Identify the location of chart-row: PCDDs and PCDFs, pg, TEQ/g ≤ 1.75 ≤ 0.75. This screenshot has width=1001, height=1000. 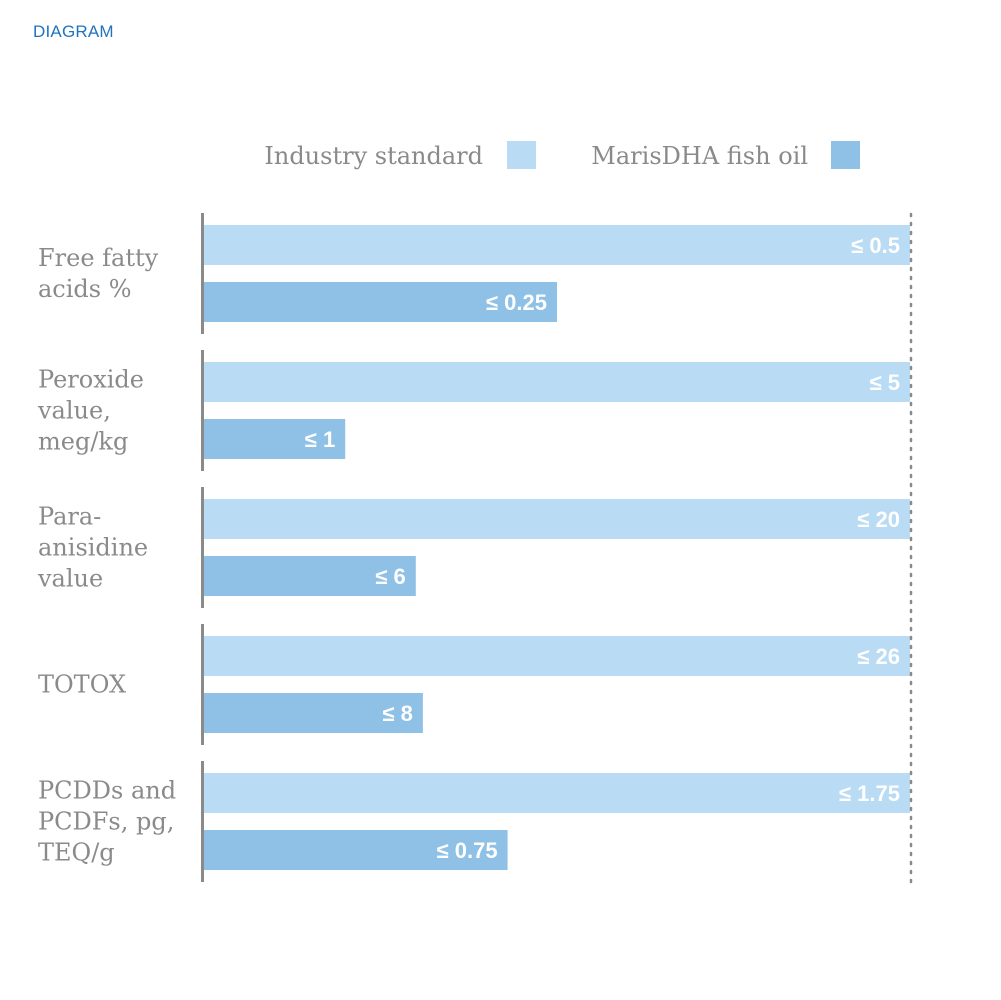
(474, 821).